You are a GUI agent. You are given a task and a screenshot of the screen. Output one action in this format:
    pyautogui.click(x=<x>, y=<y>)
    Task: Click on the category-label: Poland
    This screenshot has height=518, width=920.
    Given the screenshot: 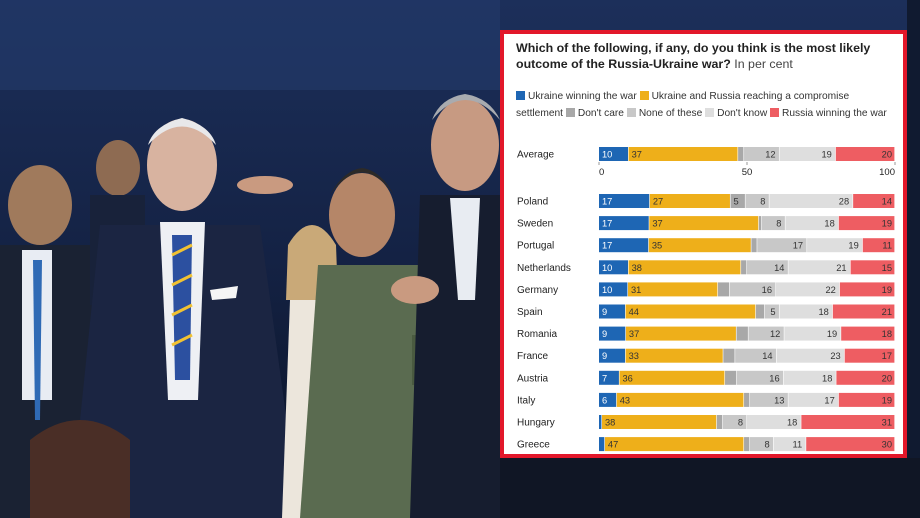 What is the action you would take?
    pyautogui.click(x=532, y=202)
    